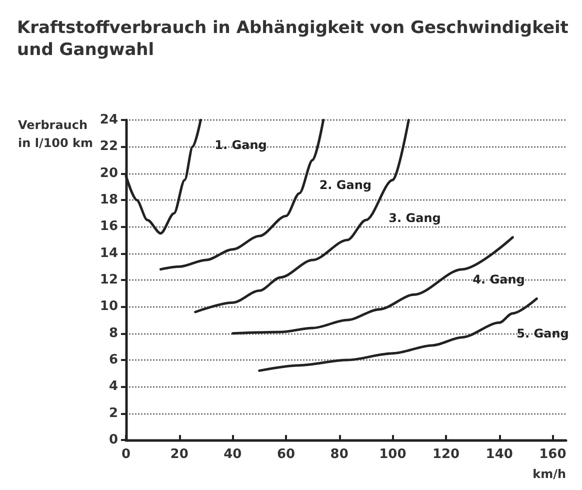 This screenshot has height=490, width=582. Describe the element at coordinates (109, 280) in the screenshot. I see `y-tick-label: 12` at that location.